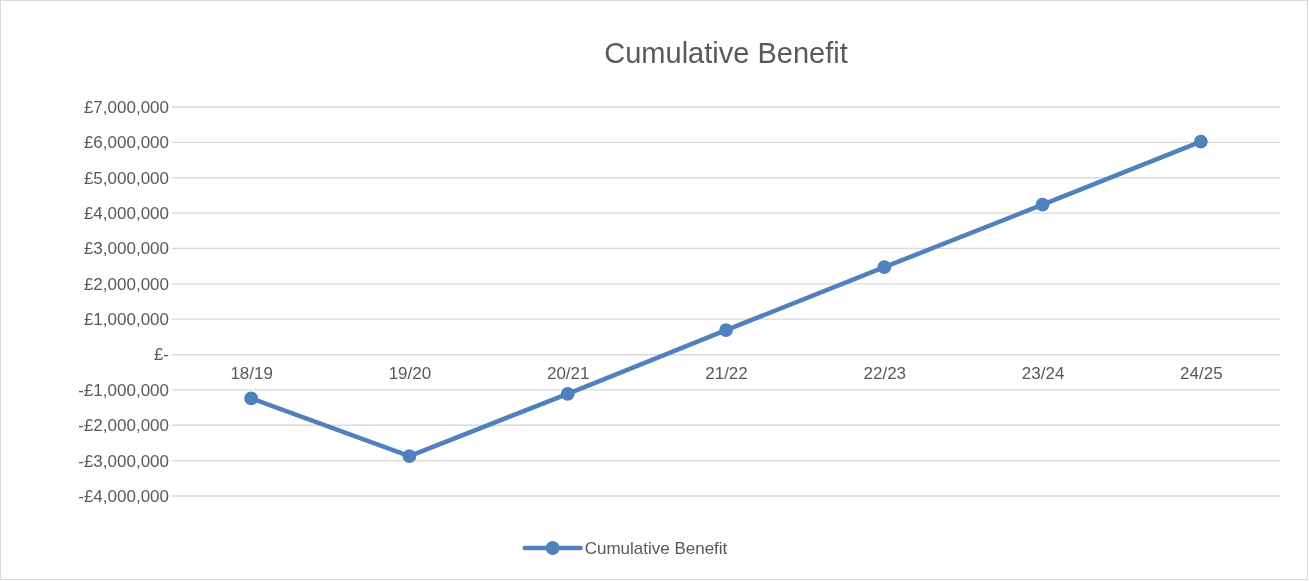 The image size is (1309, 581). Describe the element at coordinates (251, 373) in the screenshot. I see `x-tick-label: 18/19` at that location.